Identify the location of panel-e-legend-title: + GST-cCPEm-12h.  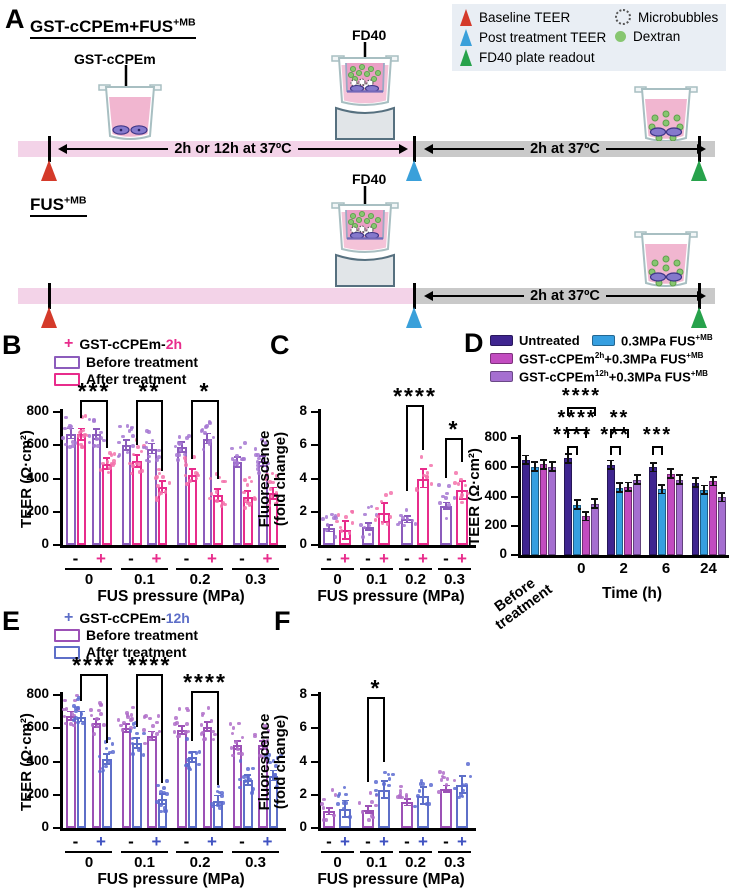
(127, 618).